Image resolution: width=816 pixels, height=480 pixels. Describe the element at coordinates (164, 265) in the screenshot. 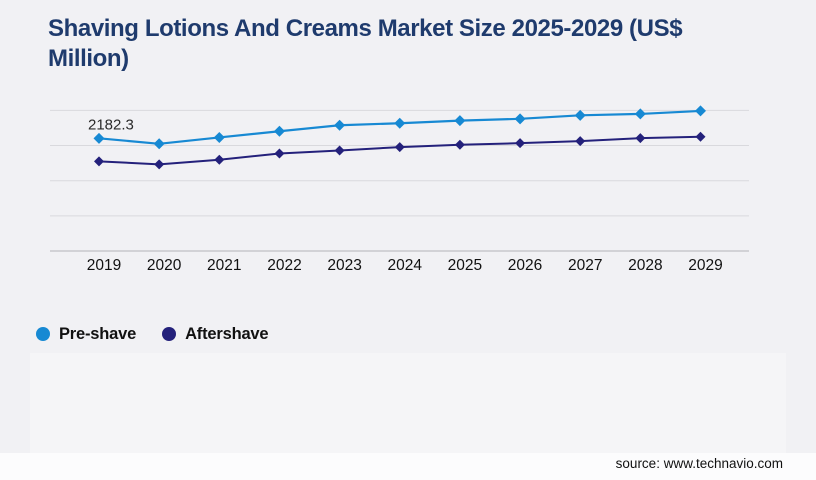

I see `x-tick-label: 2020` at that location.